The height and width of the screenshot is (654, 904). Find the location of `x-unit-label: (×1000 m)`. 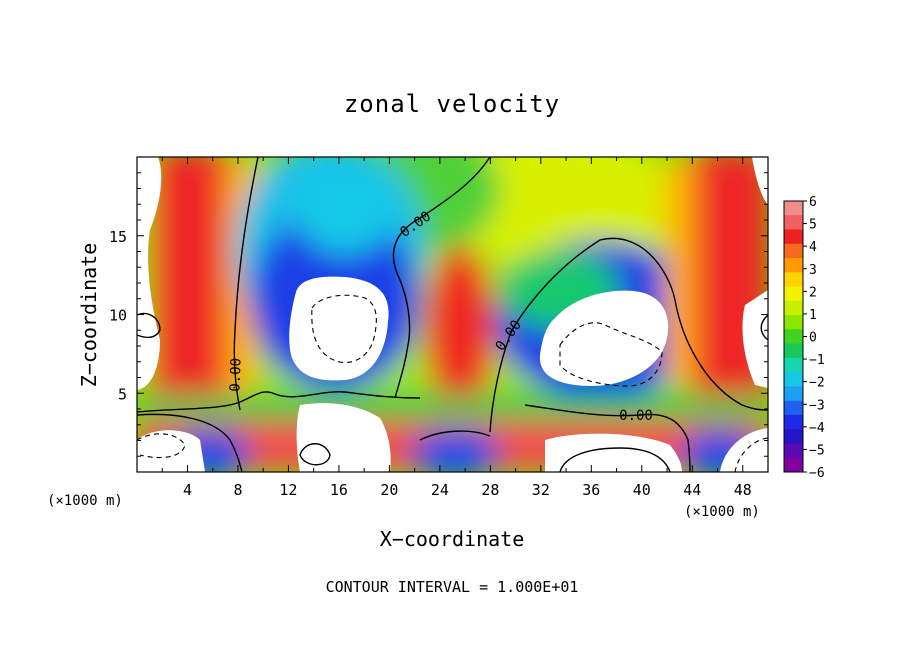

x-unit-label: (×1000 m) is located at coordinates (722, 512).